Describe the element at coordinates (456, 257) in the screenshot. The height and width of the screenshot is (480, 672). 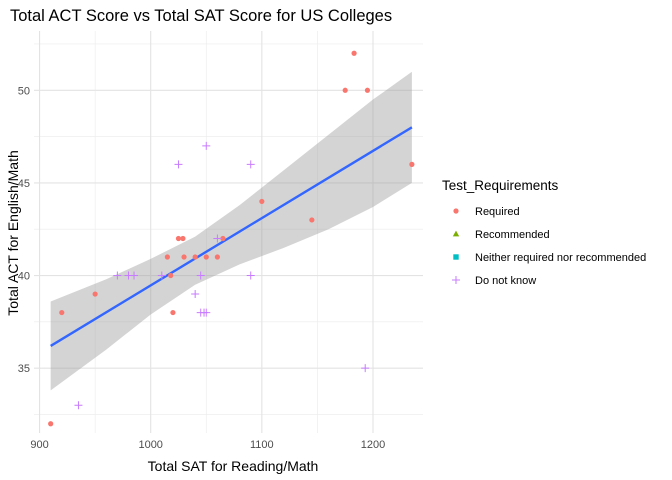
I see `legend-key-neither-required-nor-recommended` at that location.